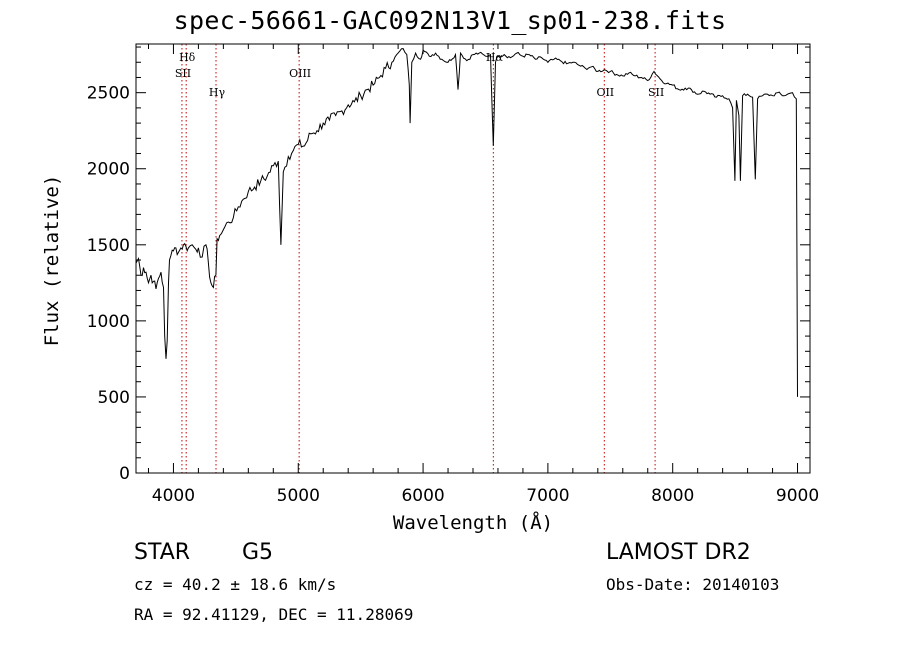 This screenshot has height=649, width=900. What do you see at coordinates (298, 496) in the screenshot?
I see `x-tick-label: 5000` at bounding box center [298, 496].